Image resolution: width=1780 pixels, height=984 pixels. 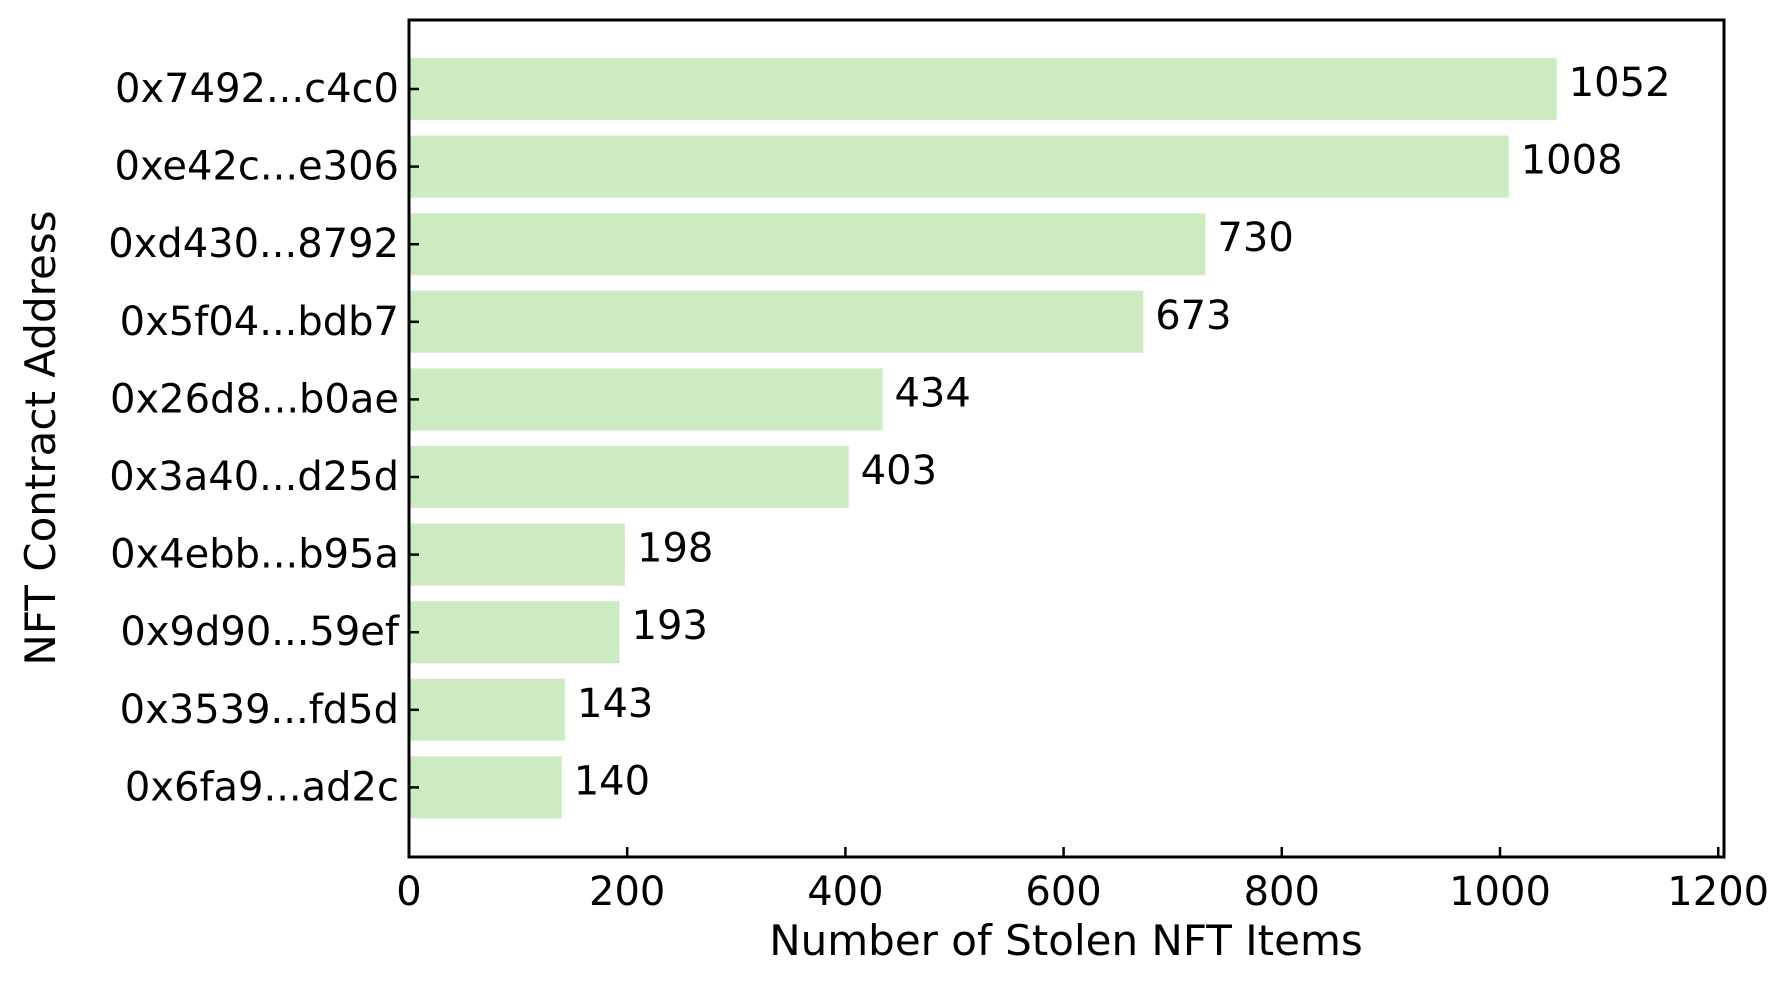 What do you see at coordinates (777, 321) in the screenshot?
I see `bar-0x5f04...bdb7` at bounding box center [777, 321].